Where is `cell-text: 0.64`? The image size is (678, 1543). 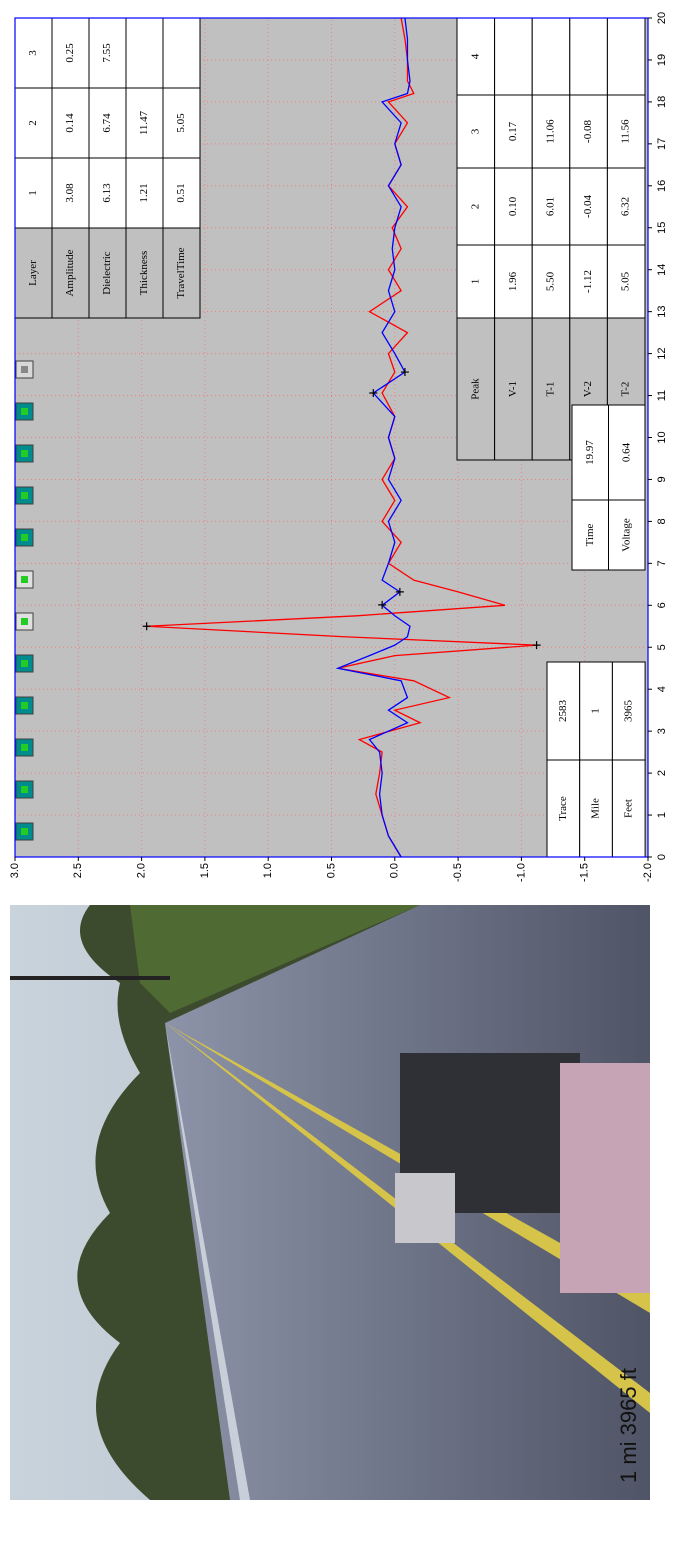 cell-text: 0.64 is located at coordinates (626, 452).